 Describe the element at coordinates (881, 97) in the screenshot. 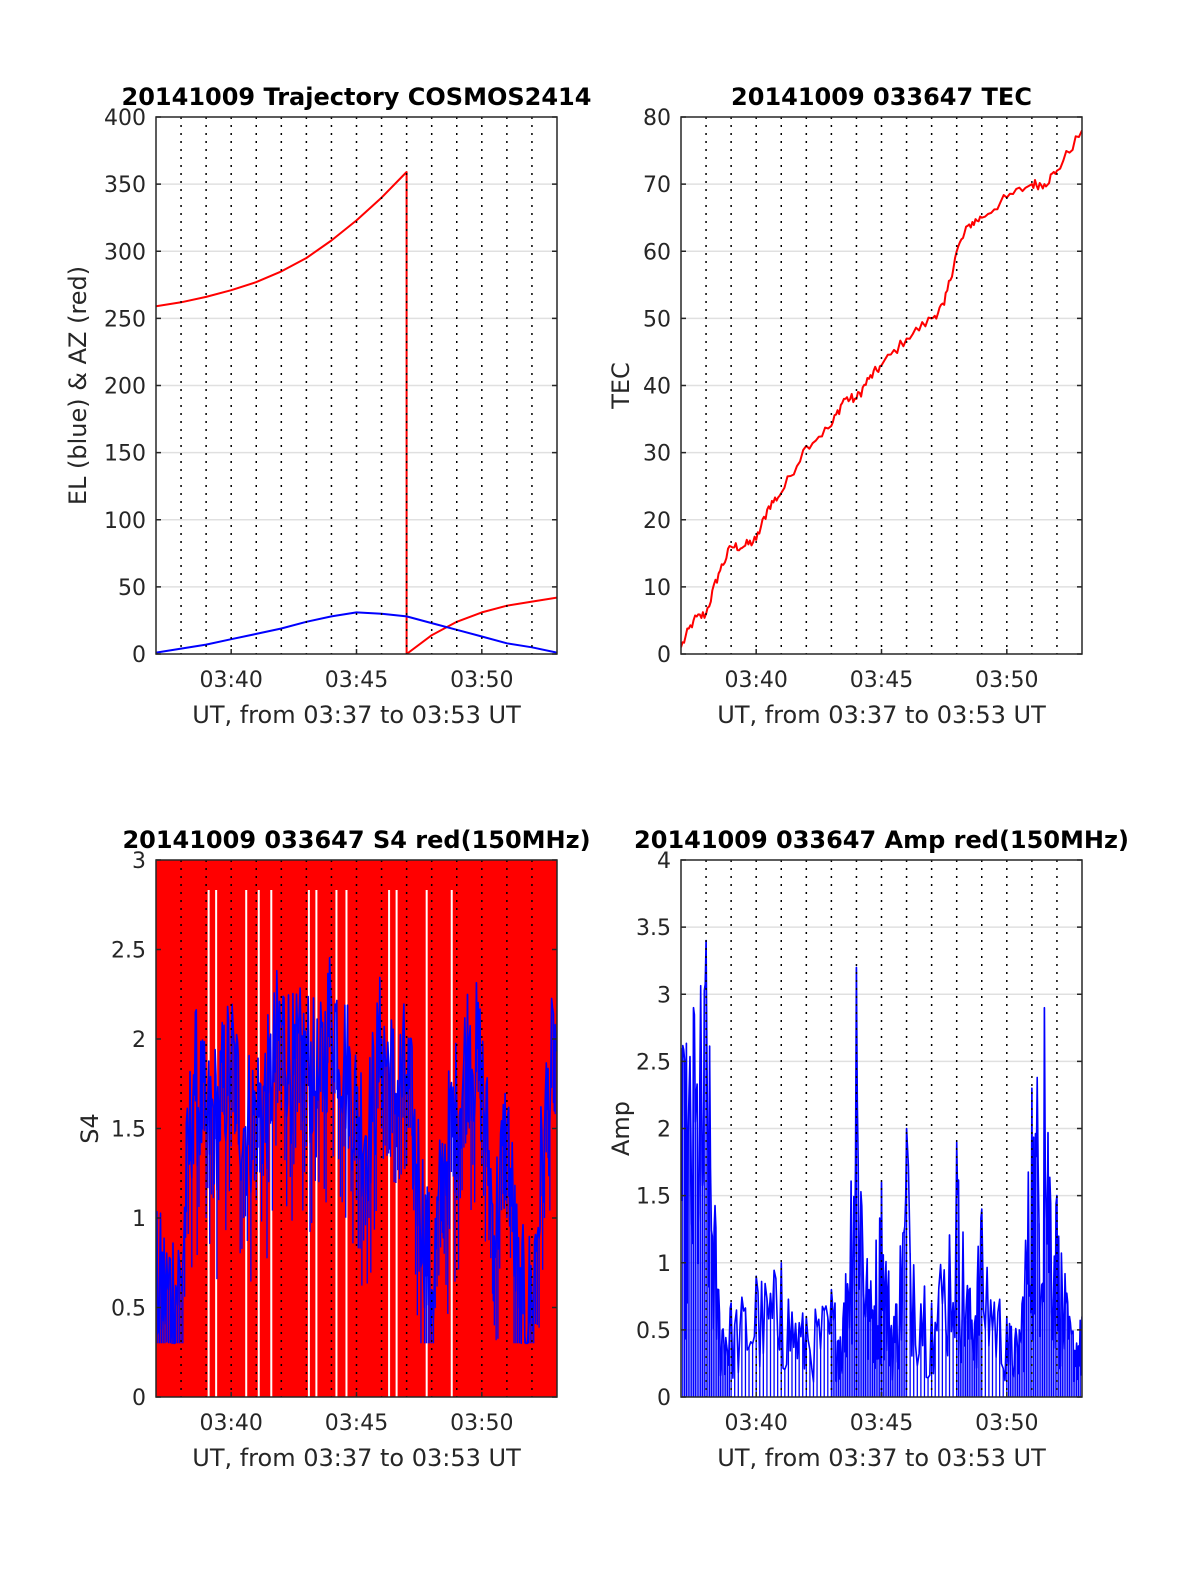

I see `chart-title: 20141009 033647 TEC` at that location.